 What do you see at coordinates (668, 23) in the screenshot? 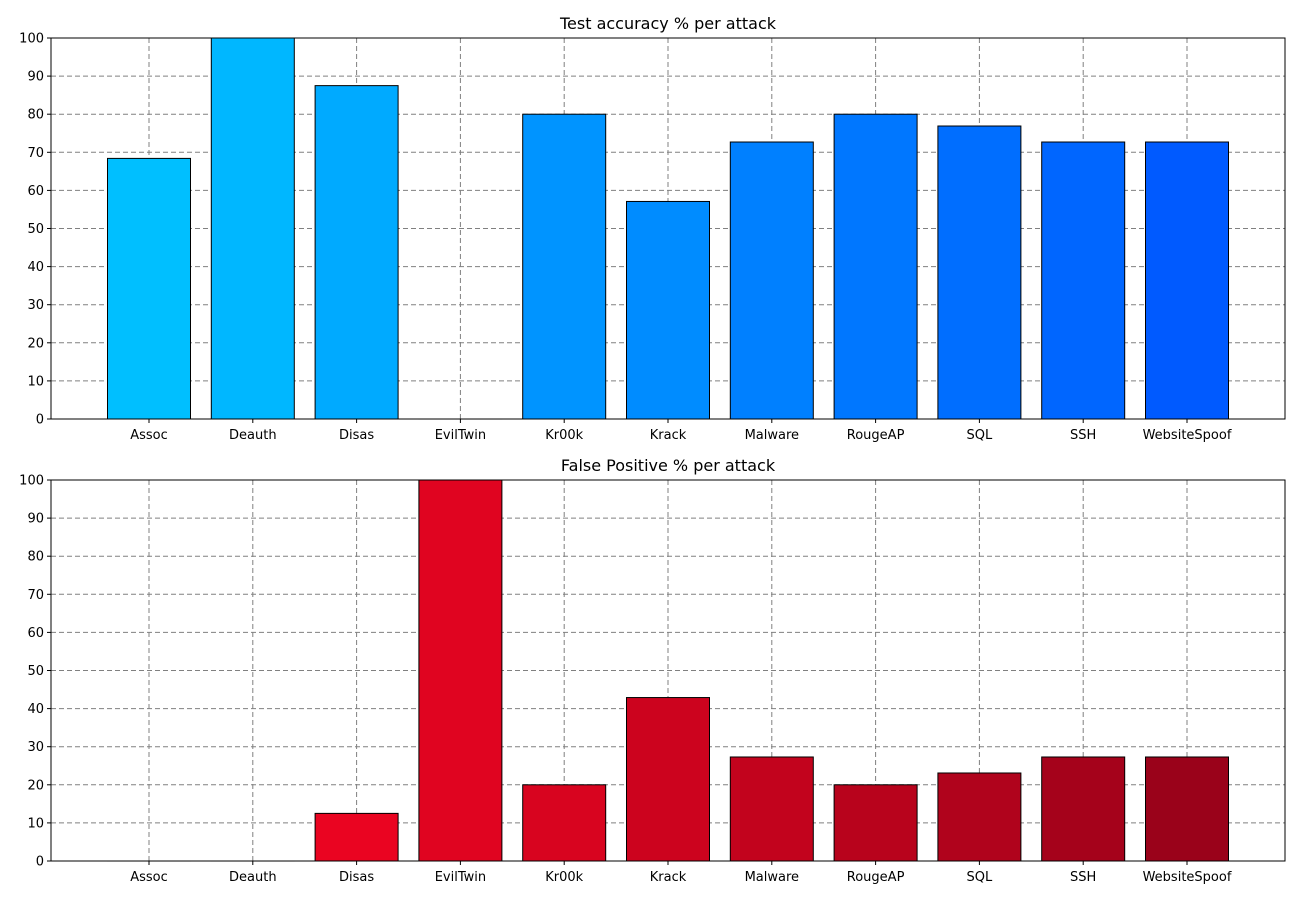
I see `chart-title: Test accuracy % per attack` at bounding box center [668, 23].